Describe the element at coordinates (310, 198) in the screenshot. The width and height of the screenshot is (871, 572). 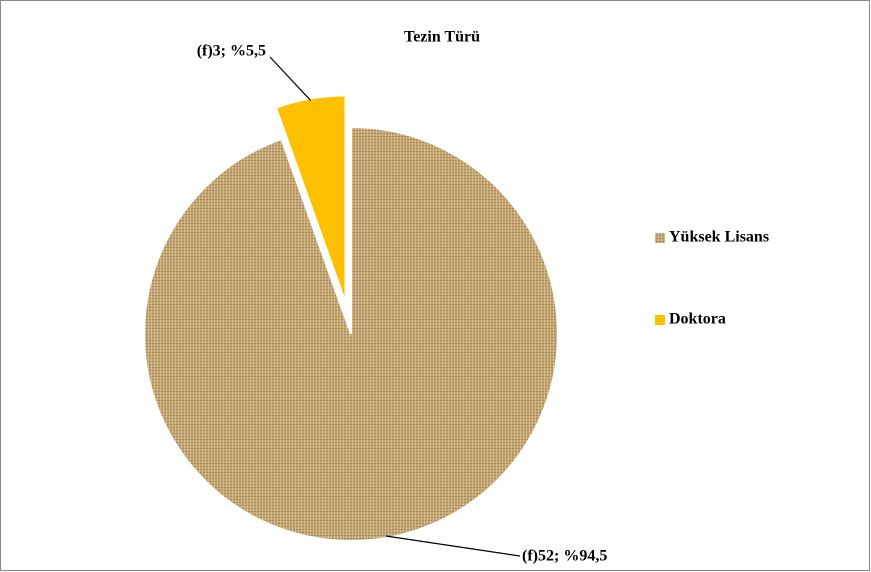
I see `pie-slice` at that location.